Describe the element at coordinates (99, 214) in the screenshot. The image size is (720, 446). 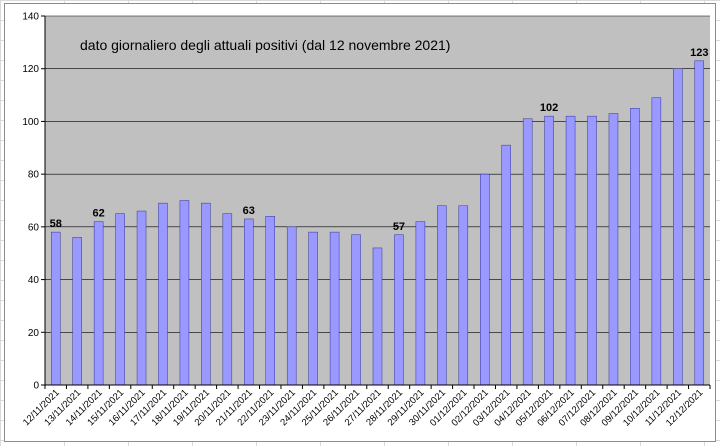
I see `data-label: 62` at that location.